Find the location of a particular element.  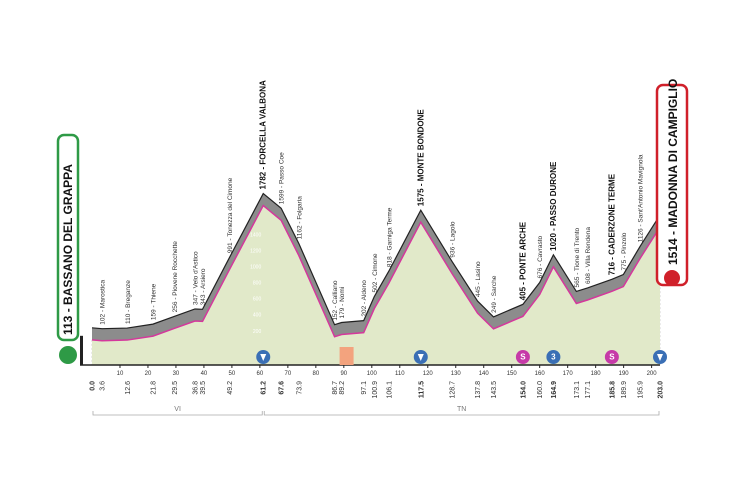

x-tick-label: 150 is located at coordinates (512, 374).